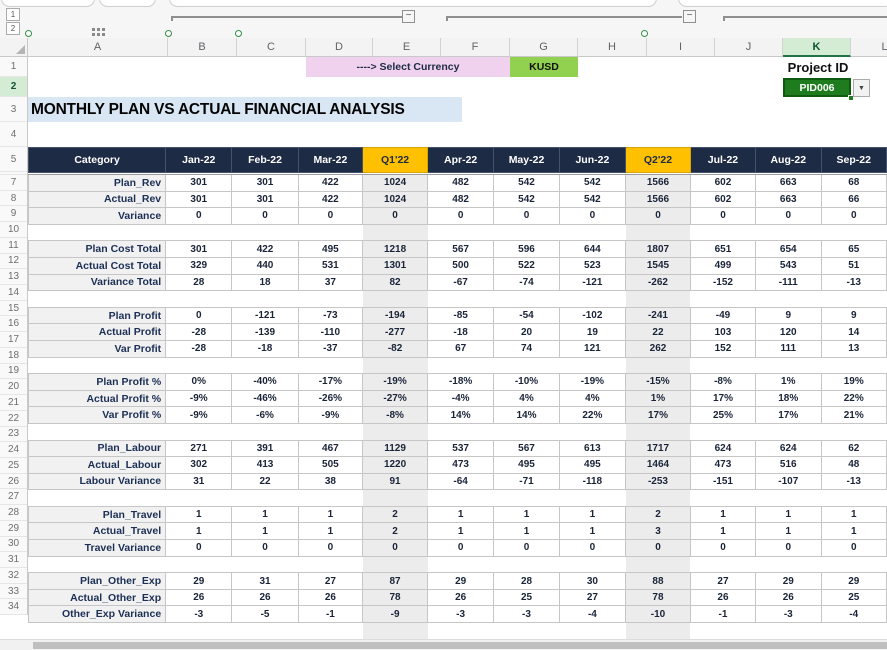 The image size is (887, 650). Describe the element at coordinates (13, 387) in the screenshot. I see `row-header-20: 20` at that location.